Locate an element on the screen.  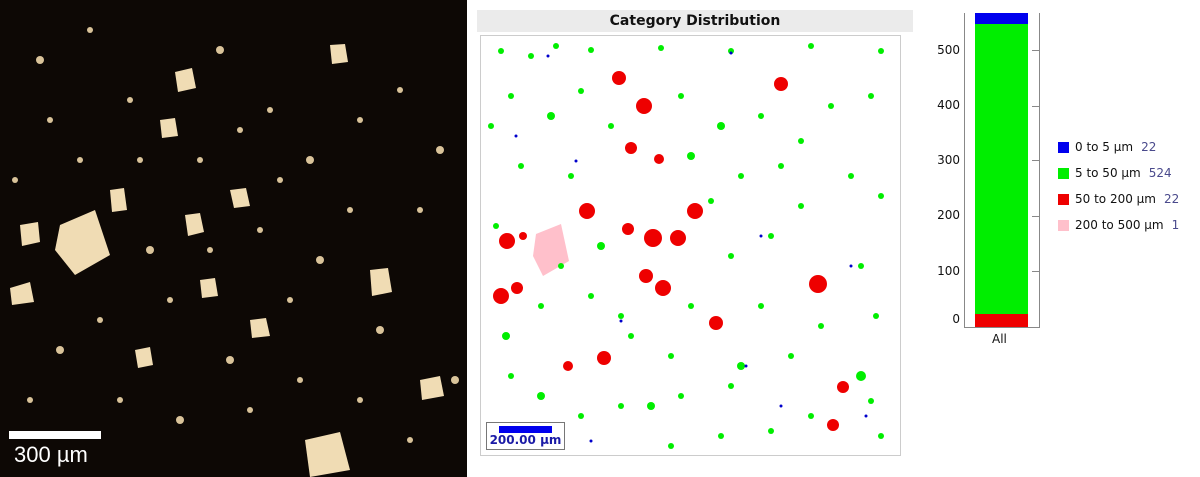
chart-title: Category Distribution is located at coordinates (695, 21).